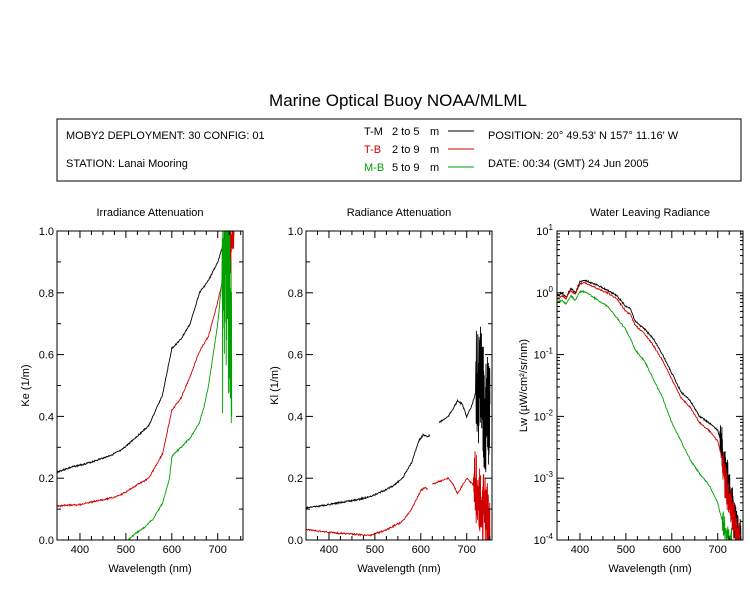  What do you see at coordinates (26, 385) in the screenshot?
I see `y-axis-label: Ke (1/m)` at bounding box center [26, 385].